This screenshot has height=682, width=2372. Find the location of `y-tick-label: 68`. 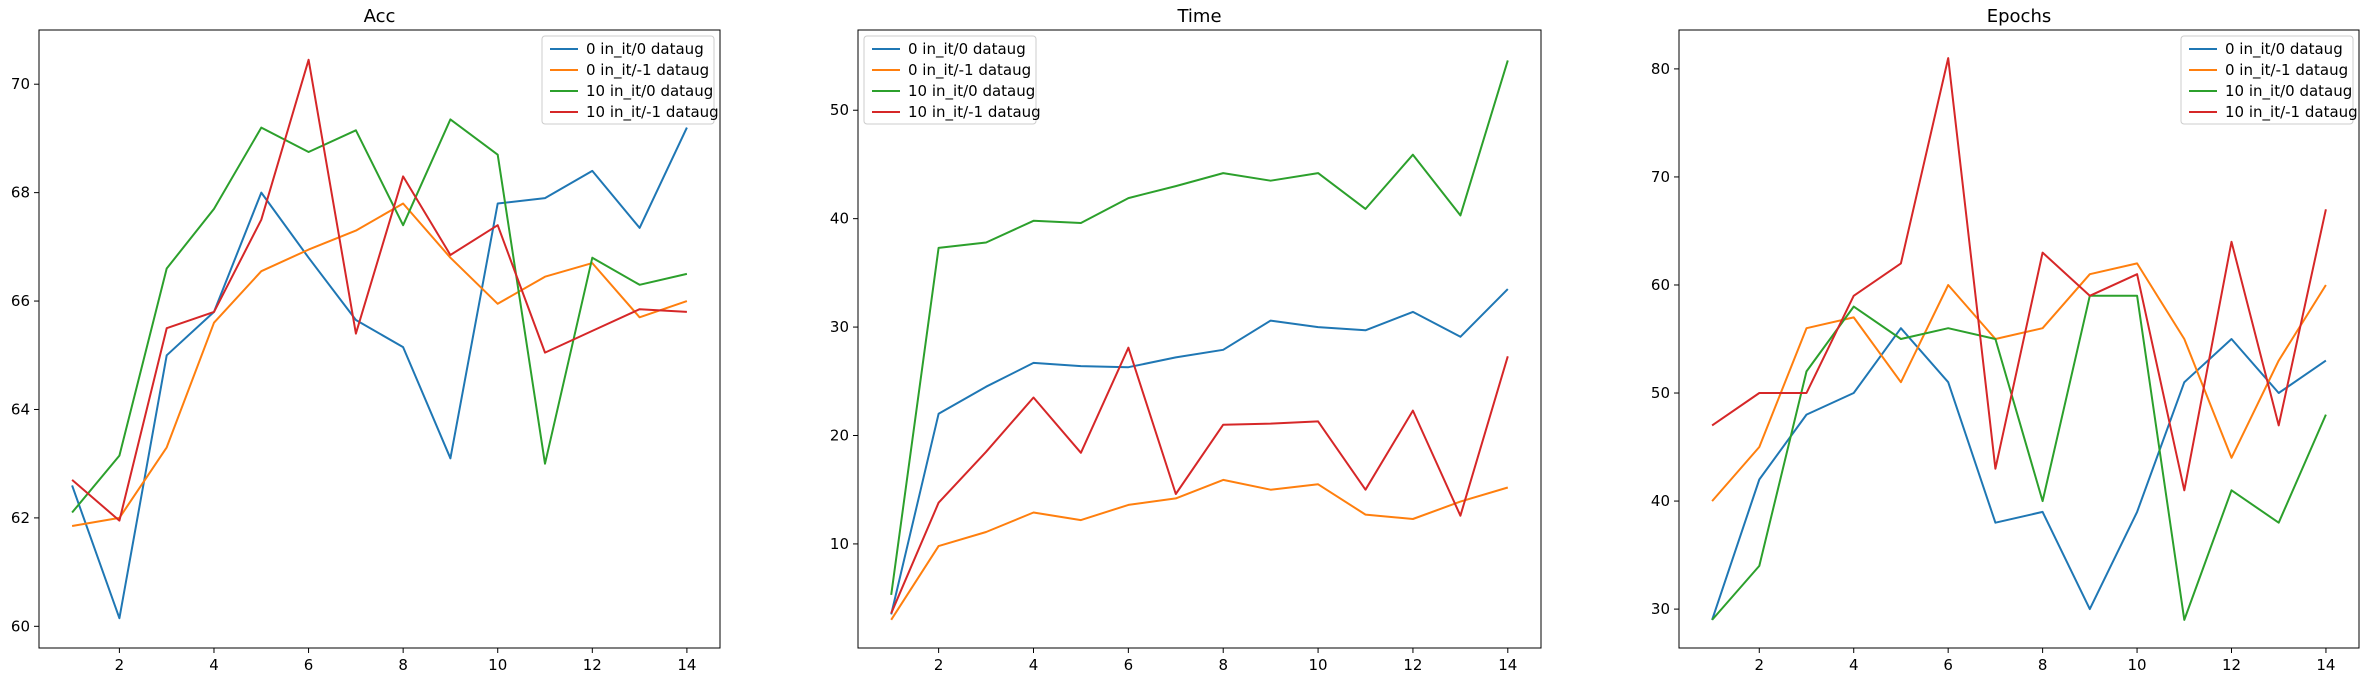

y-tick-label: 68 is located at coordinates (20, 193).